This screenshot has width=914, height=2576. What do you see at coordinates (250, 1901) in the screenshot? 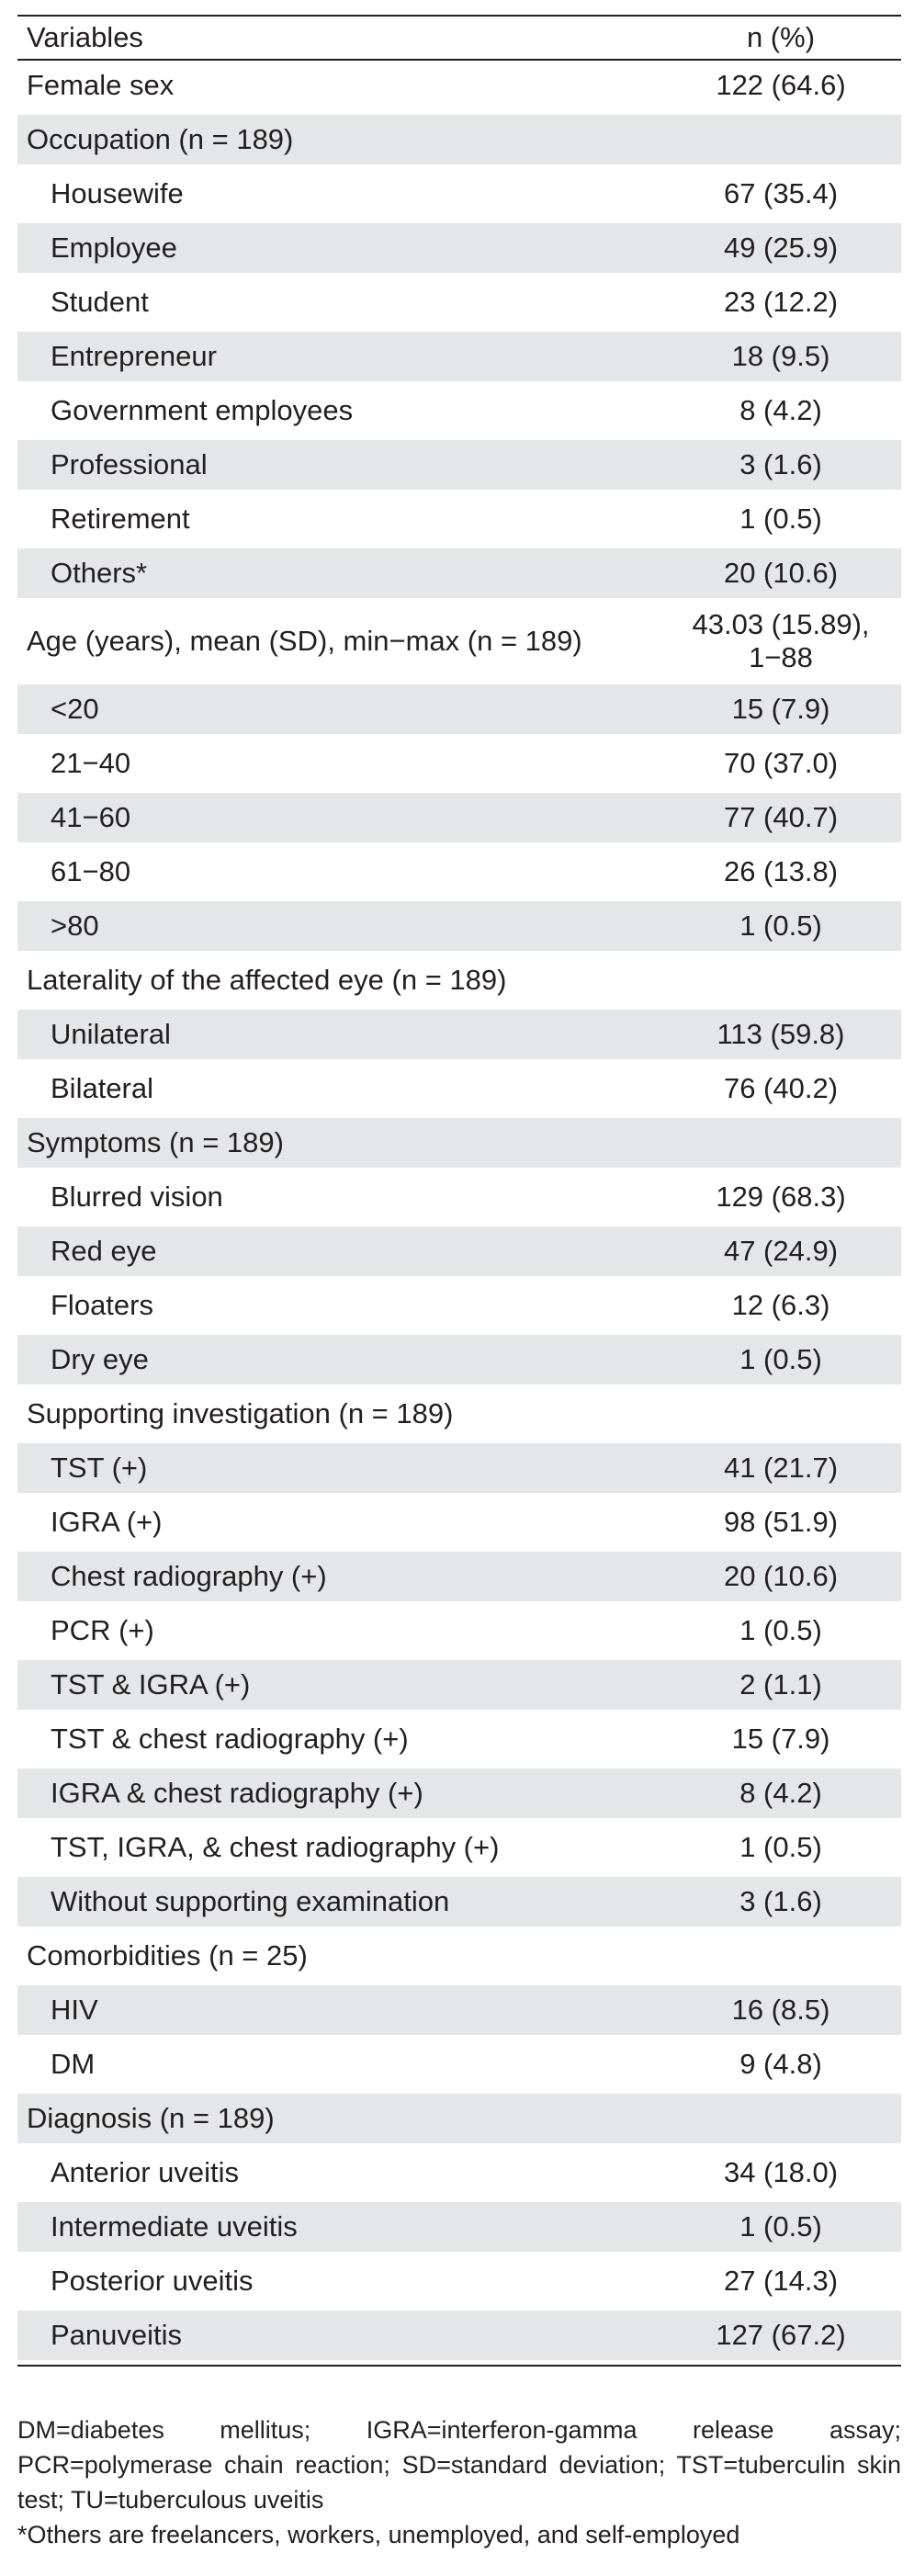
I see `row-label: Without supporting examination` at bounding box center [250, 1901].